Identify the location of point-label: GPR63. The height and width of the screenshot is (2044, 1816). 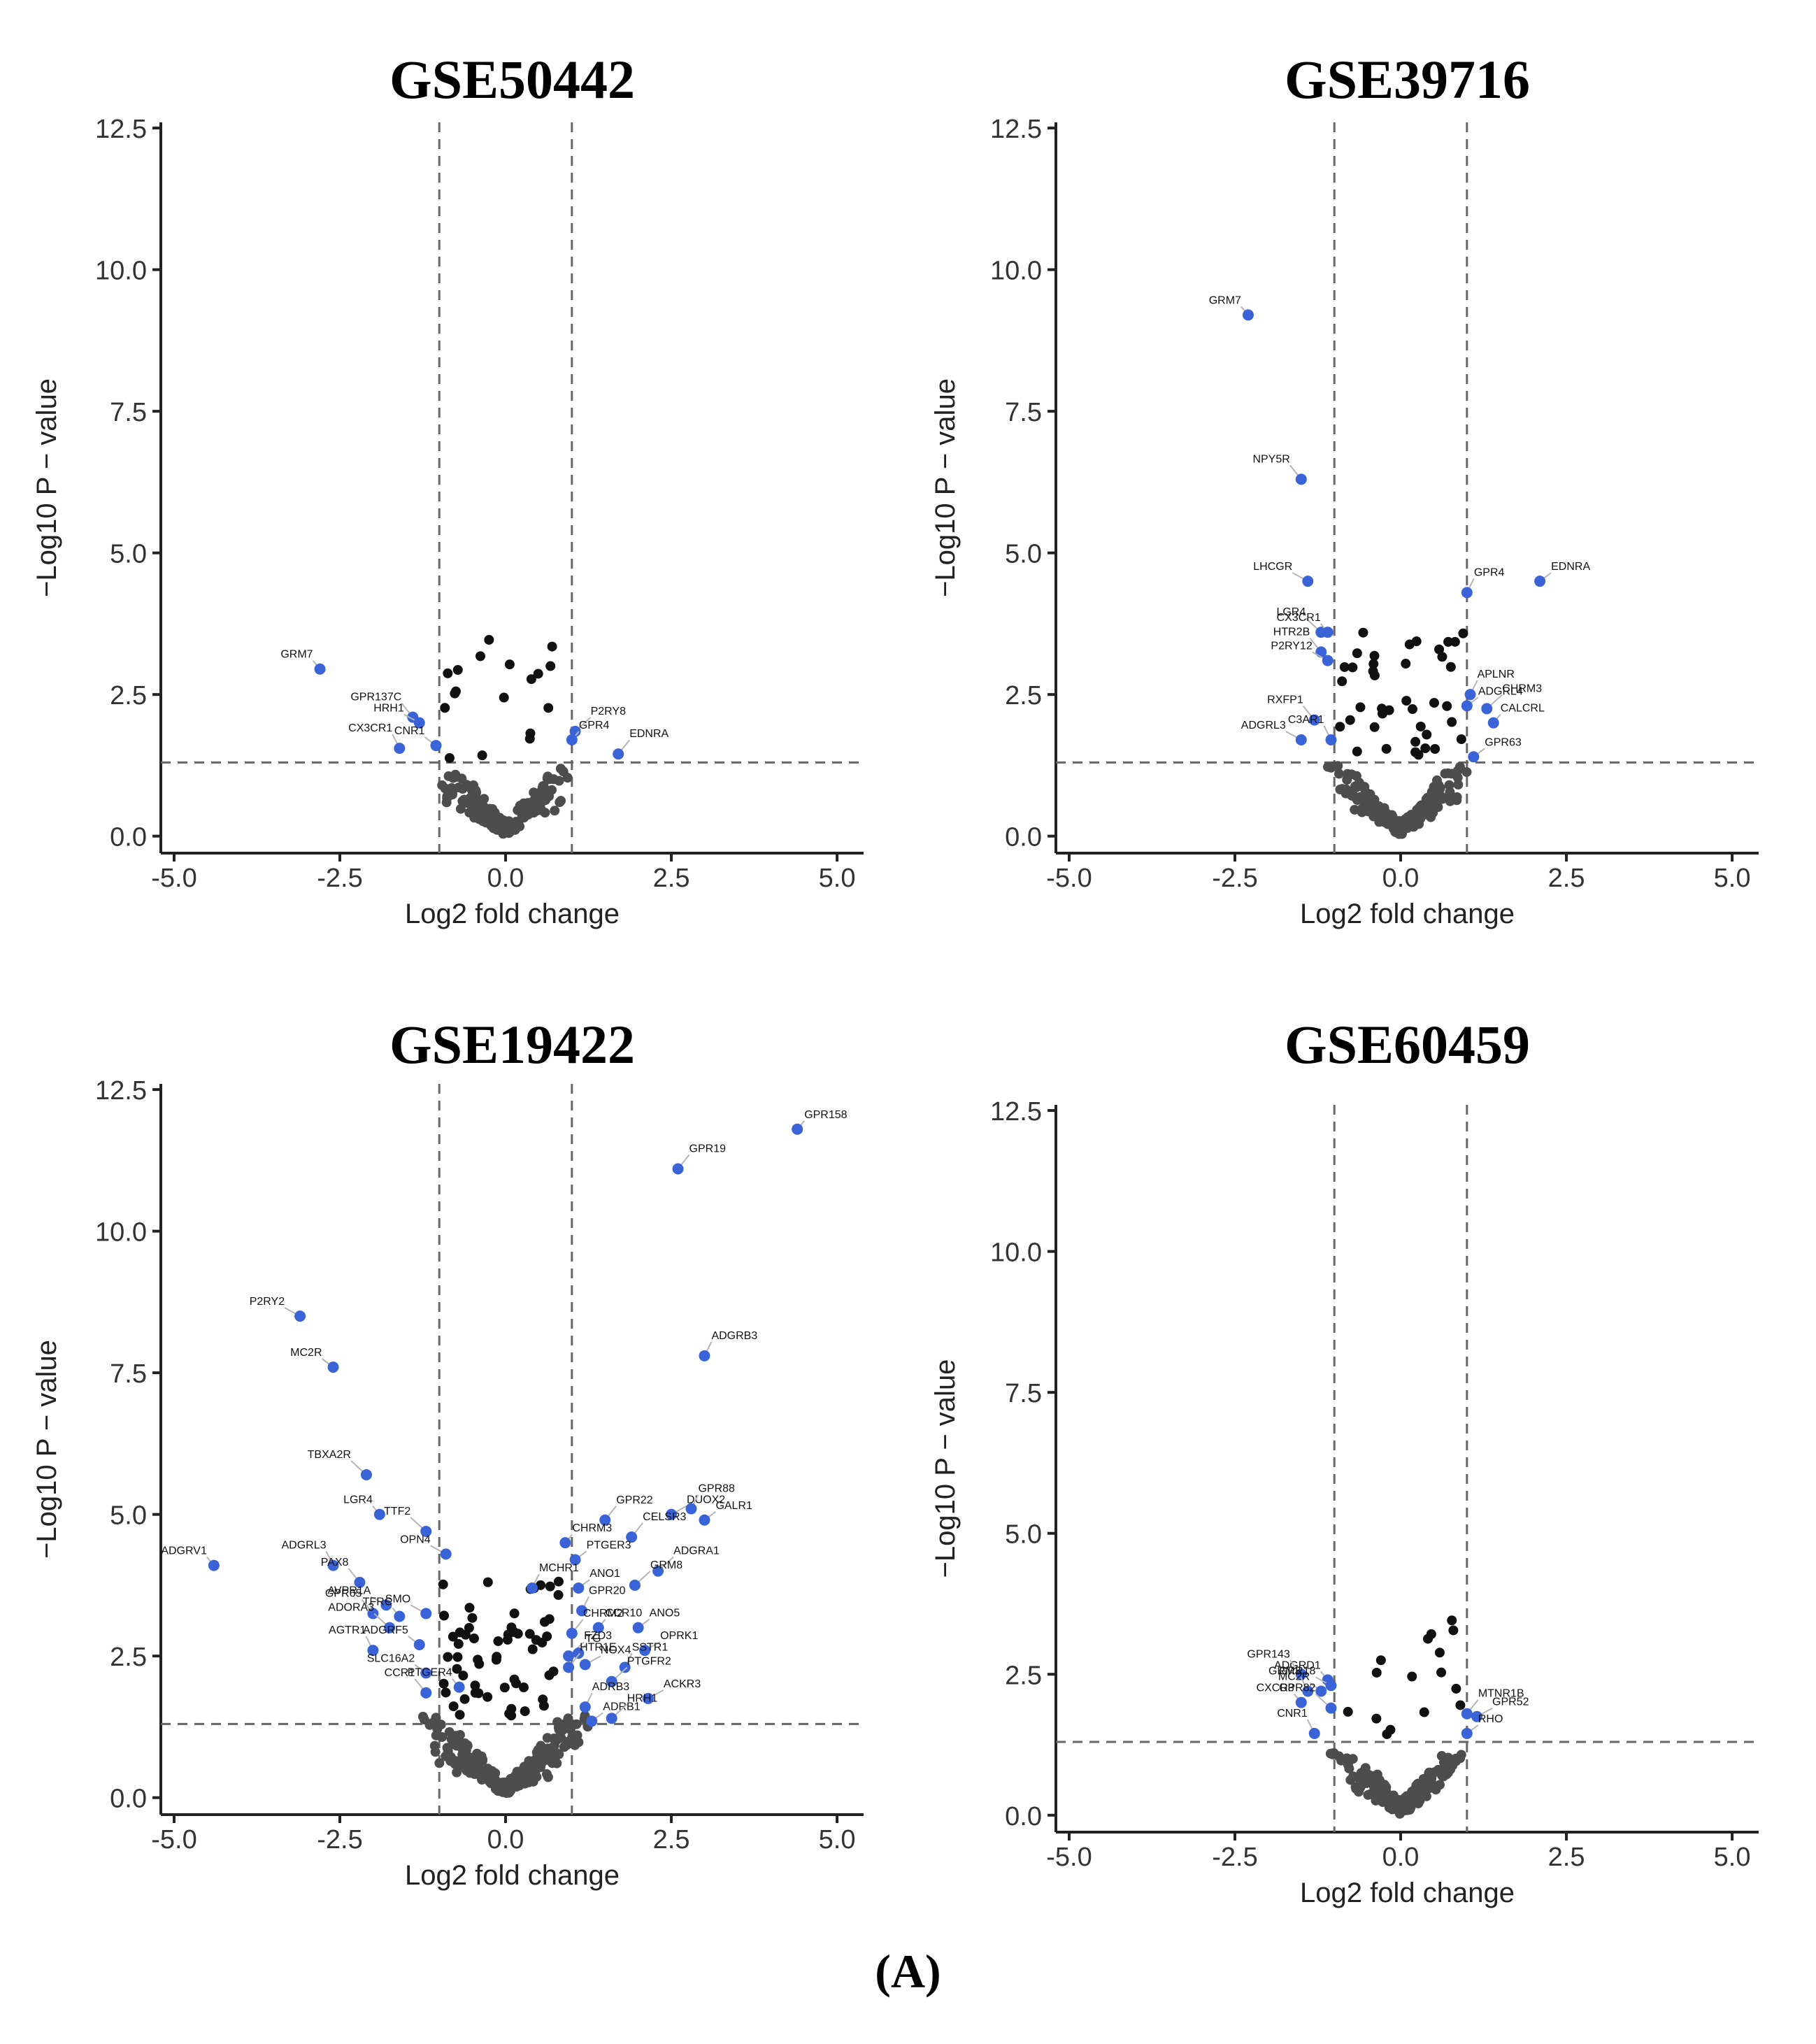
(1504, 742).